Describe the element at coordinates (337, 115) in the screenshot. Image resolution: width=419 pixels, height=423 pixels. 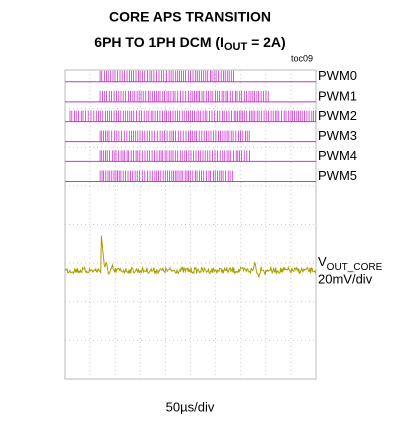
I see `channel-label: PWM2` at that location.